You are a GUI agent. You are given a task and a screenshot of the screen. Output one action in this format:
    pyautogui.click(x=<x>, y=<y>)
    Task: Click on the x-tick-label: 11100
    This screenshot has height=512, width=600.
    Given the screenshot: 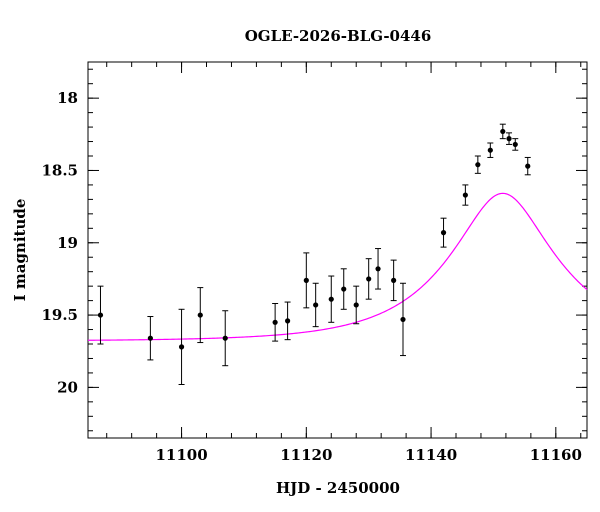 What is the action you would take?
    pyautogui.click(x=181, y=455)
    